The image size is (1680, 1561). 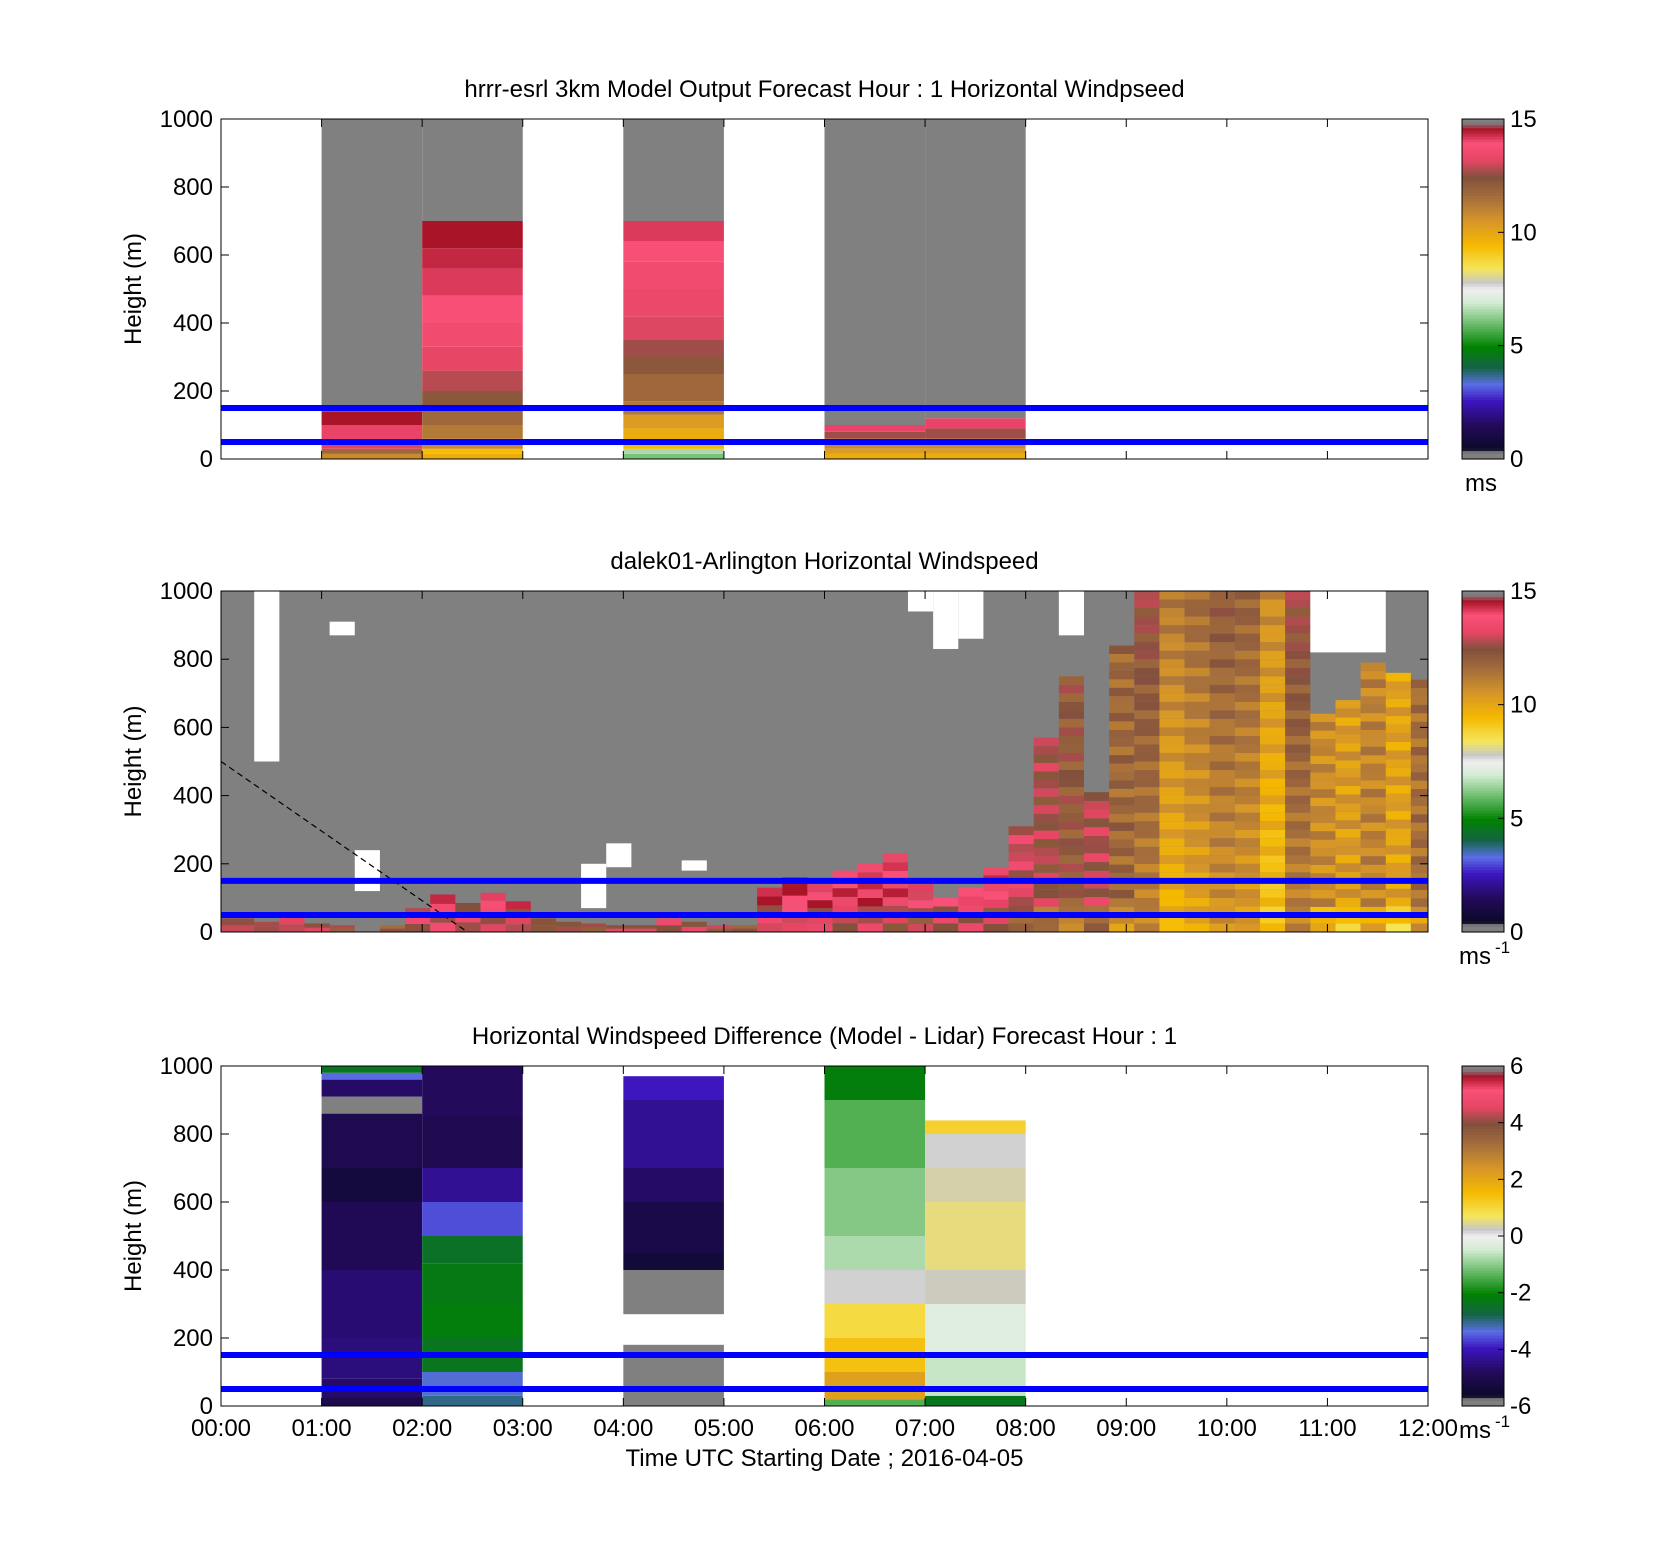 I want to click on colorbar-tick-label: 15, so click(x=1523, y=119).